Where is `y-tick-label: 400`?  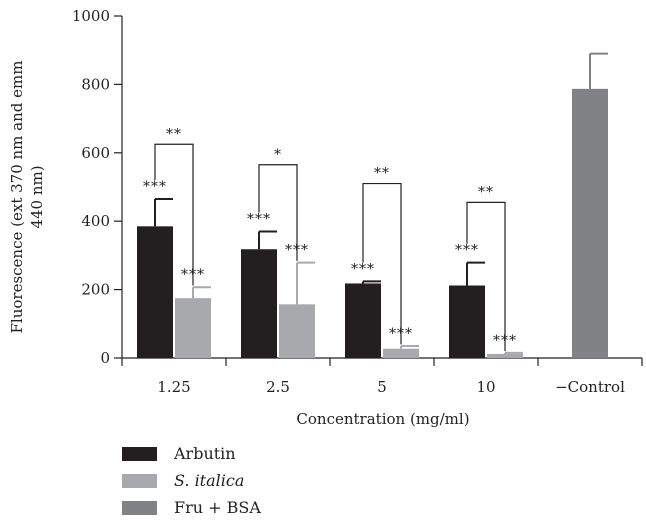
y-tick-label: 400 is located at coordinates (95, 221).